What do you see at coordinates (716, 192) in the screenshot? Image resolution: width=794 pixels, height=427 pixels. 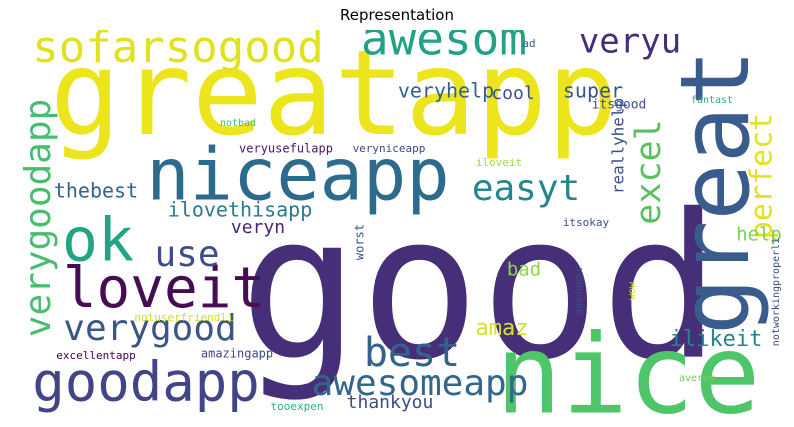 I see `word-great: great` at bounding box center [716, 192].